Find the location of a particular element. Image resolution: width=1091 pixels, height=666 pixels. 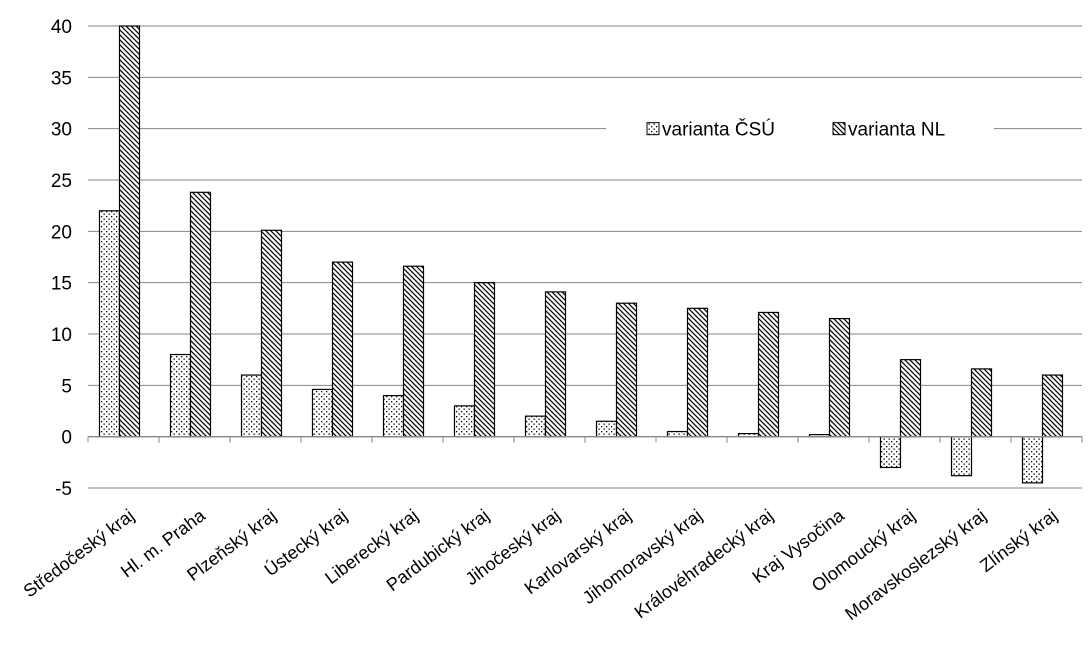

y-tick-label: -5 is located at coordinates (63, 489).